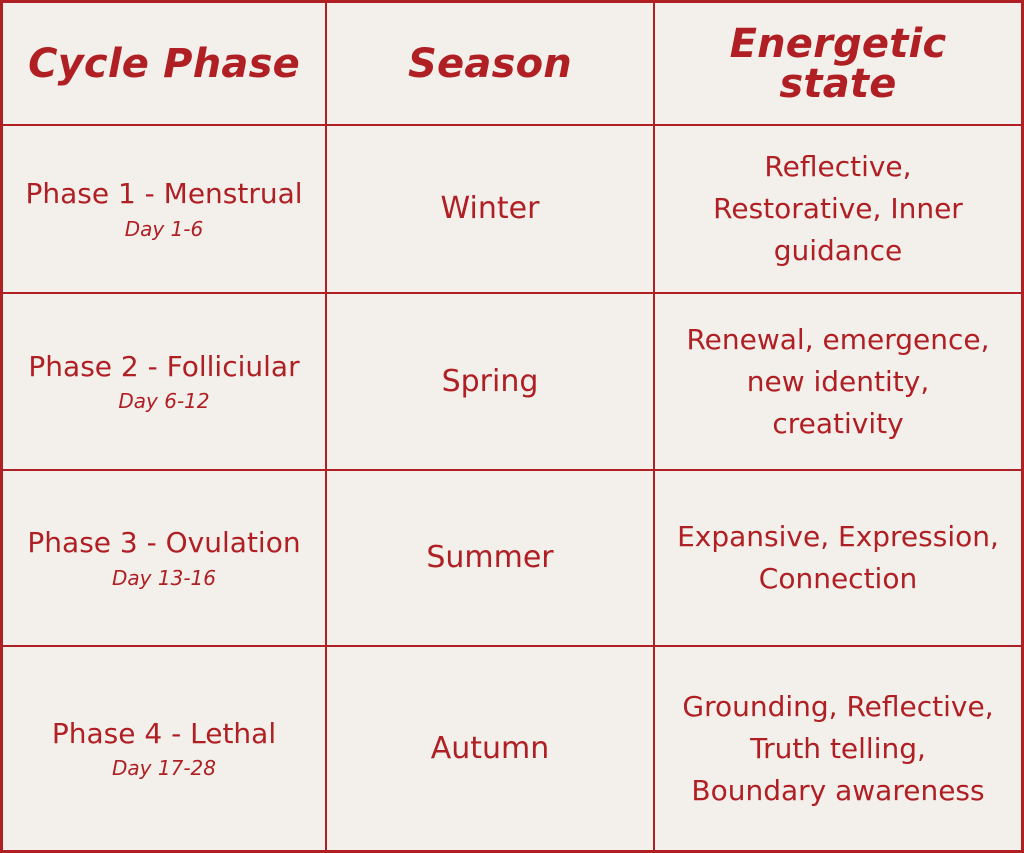 This screenshot has height=853, width=1024. I want to click on row-4-day: Day 17-28, so click(164, 768).